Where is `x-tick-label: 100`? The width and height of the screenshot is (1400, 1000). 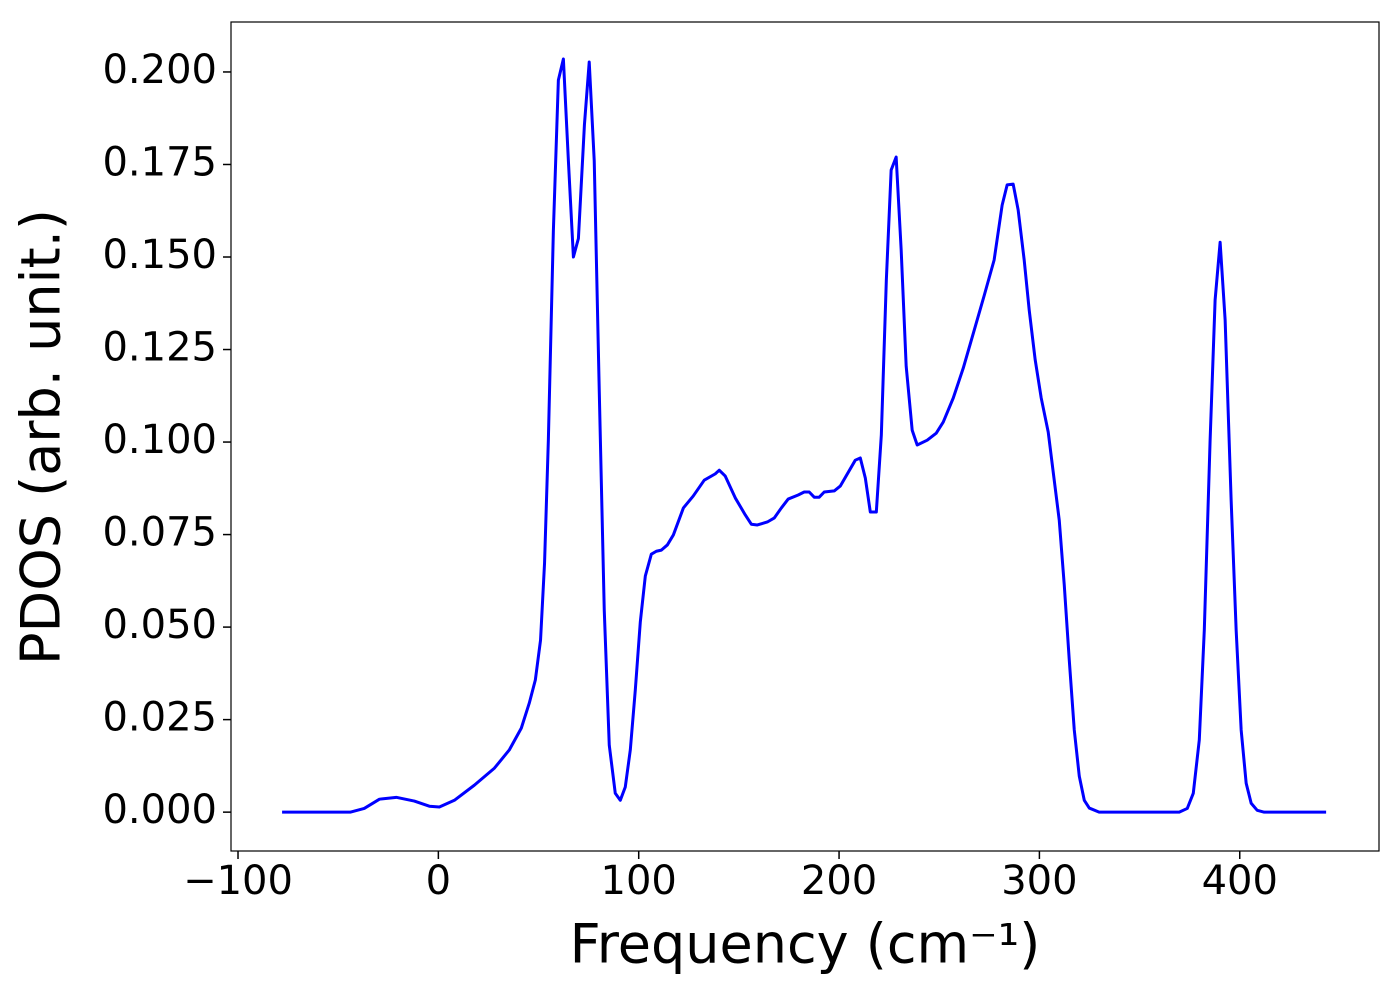
x-tick-label: 100 is located at coordinates (639, 881).